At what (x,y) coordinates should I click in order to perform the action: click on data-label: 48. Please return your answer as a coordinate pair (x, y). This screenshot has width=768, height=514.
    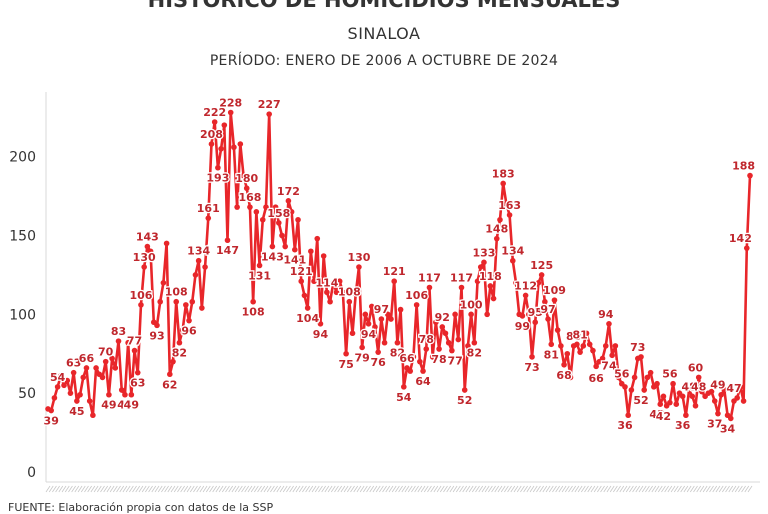
    Looking at the image, I should click on (698, 386).